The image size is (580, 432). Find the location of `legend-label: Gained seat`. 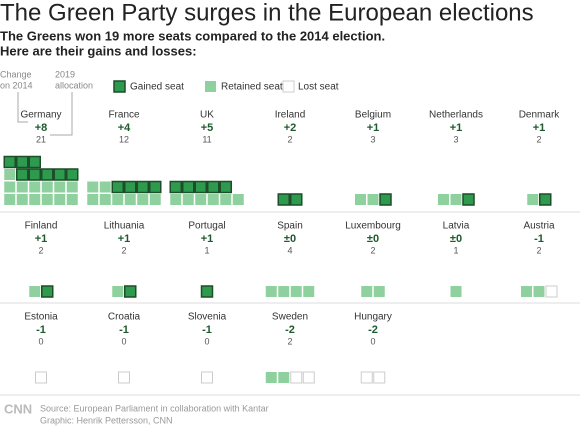

legend-label: Gained seat is located at coordinates (157, 87).